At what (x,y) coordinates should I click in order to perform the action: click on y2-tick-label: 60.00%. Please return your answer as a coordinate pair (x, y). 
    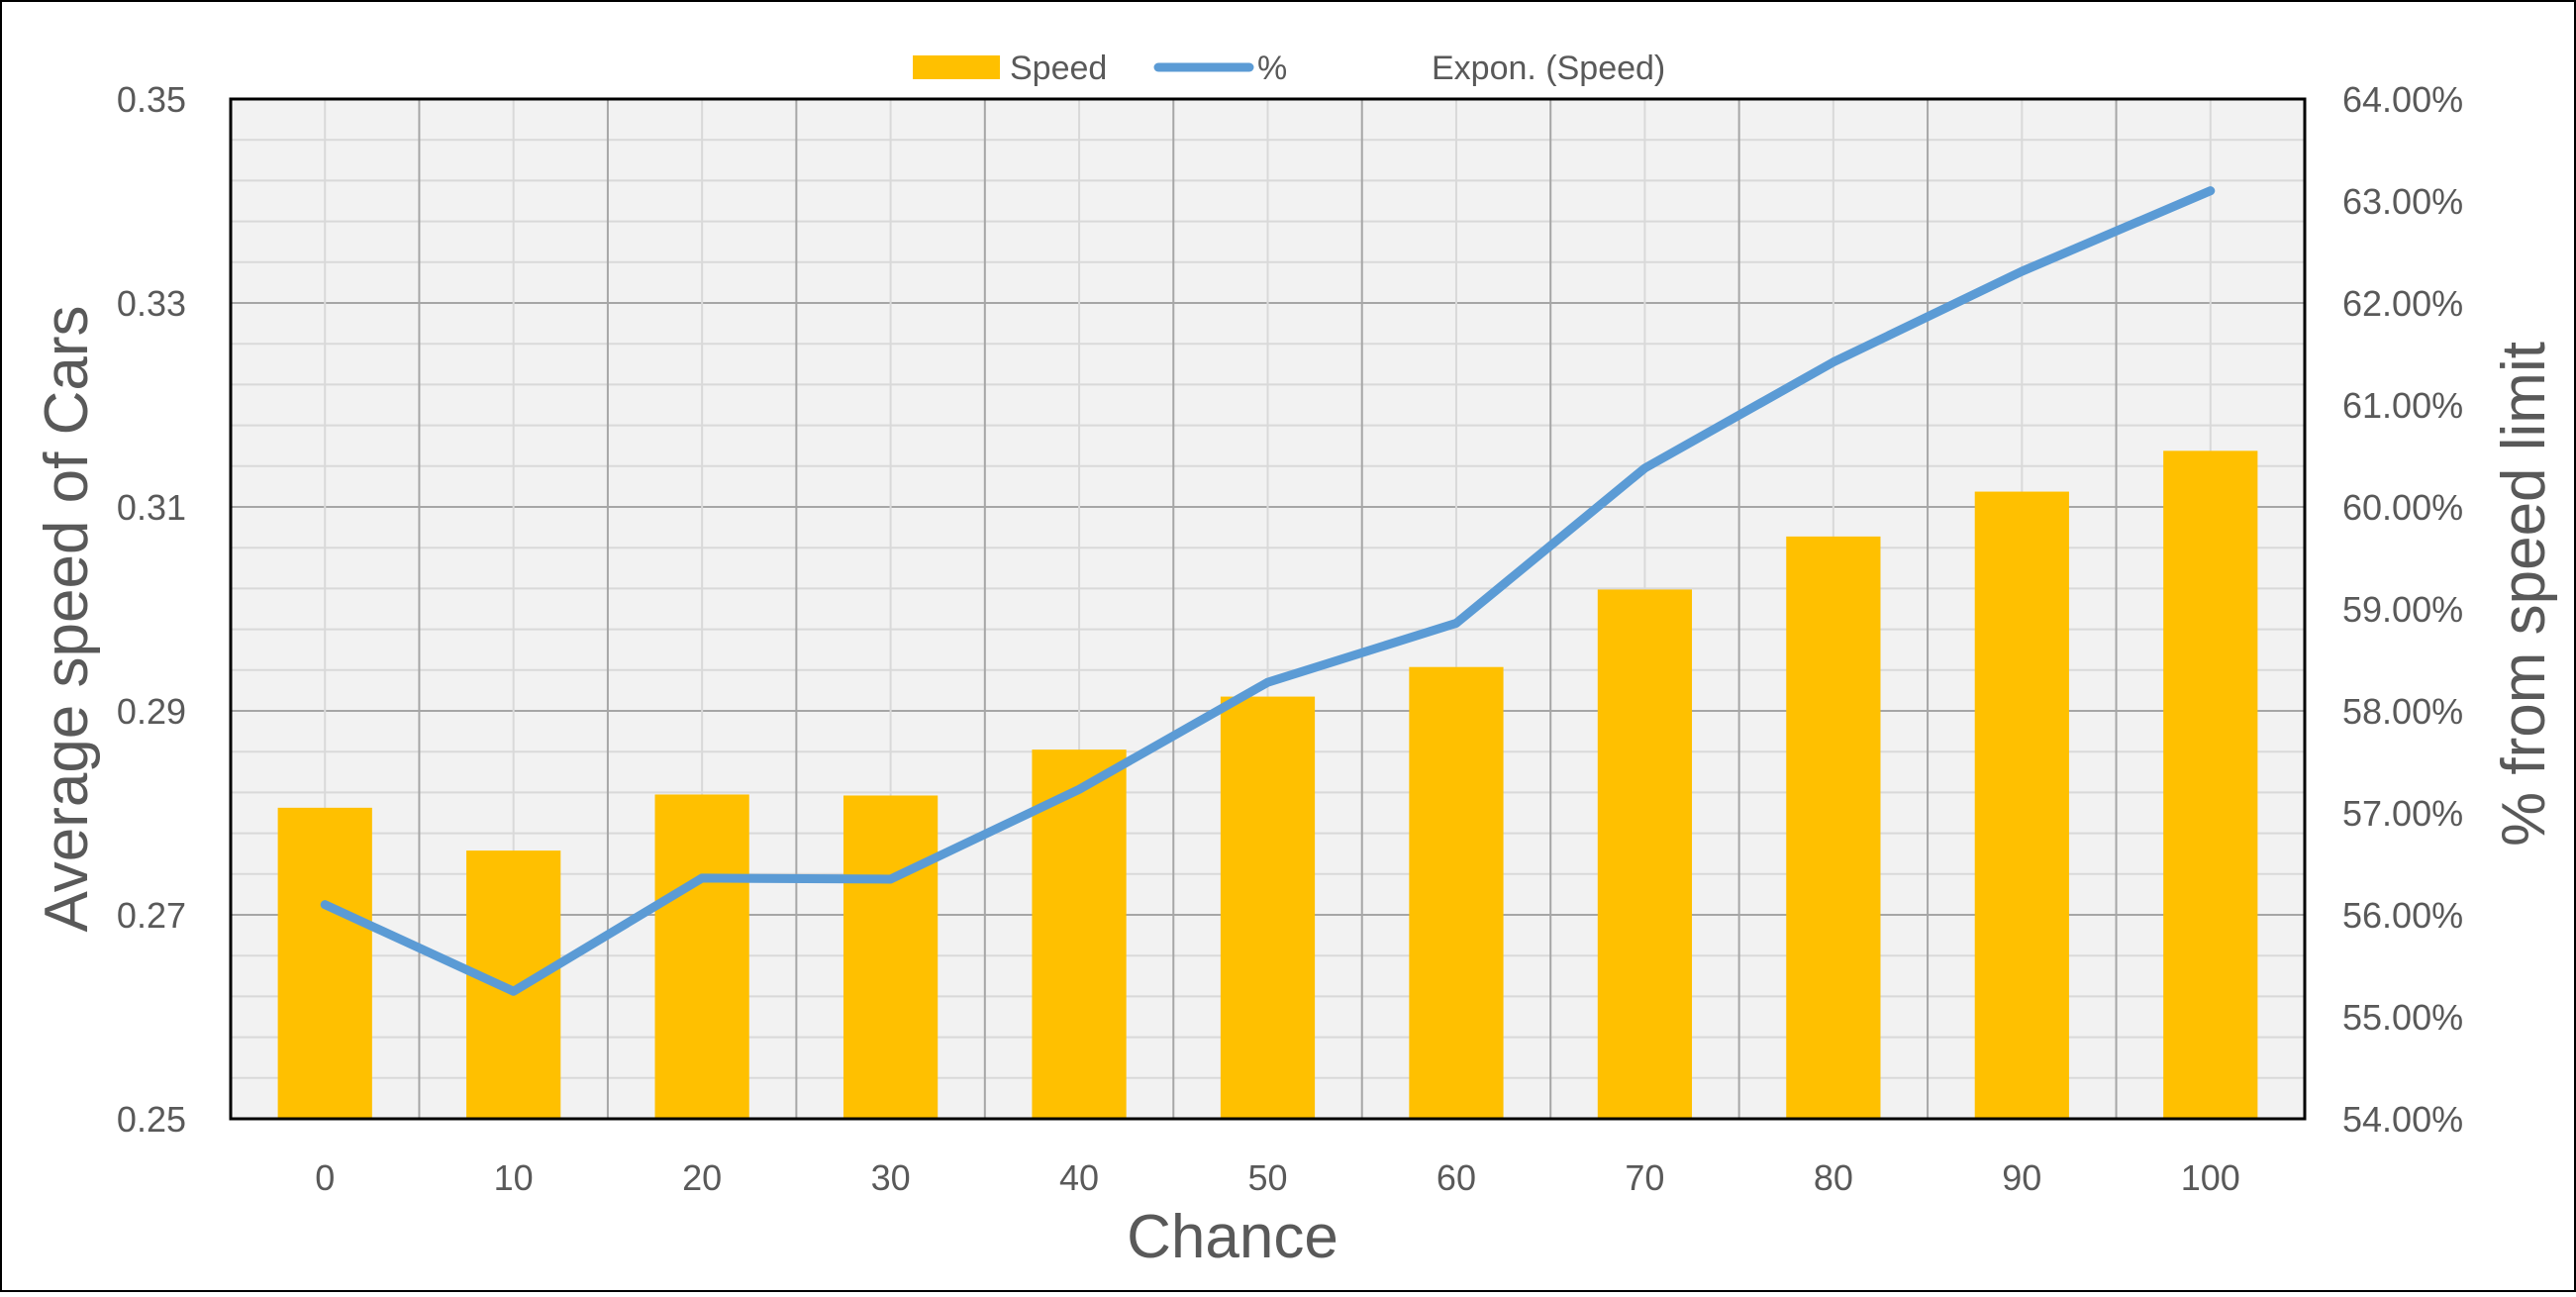
    Looking at the image, I should click on (2402, 507).